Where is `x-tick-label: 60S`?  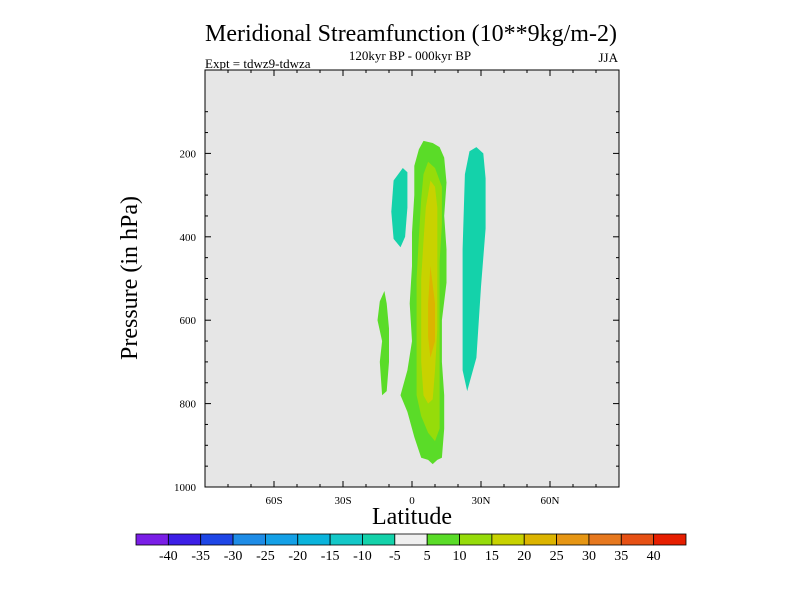
x-tick-label: 60S is located at coordinates (273, 501).